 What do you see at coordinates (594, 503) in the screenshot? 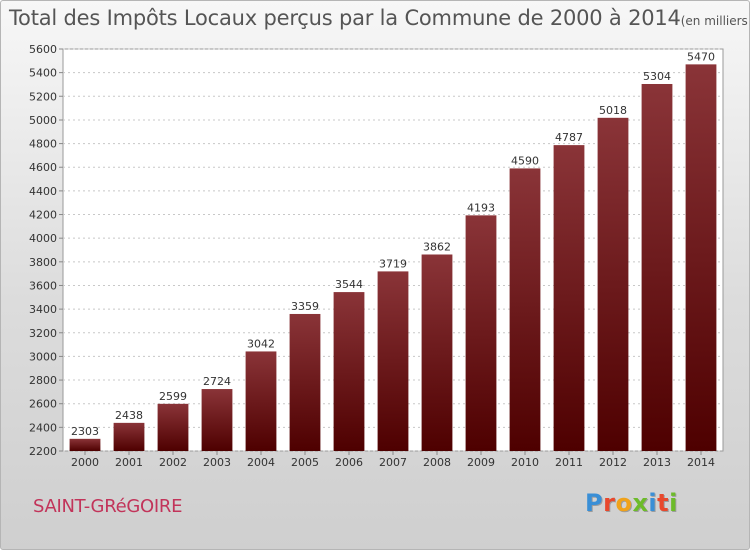
I see `logo-letter: P` at bounding box center [594, 503].